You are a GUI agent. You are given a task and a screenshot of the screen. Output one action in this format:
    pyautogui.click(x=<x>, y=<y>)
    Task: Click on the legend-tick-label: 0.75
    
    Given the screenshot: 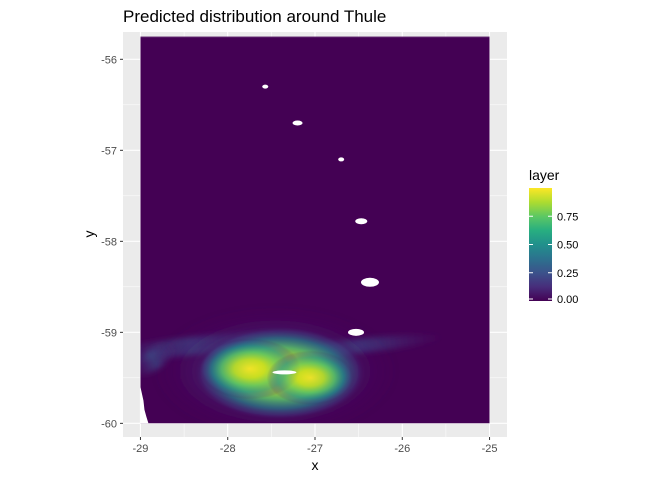 What is the action you would take?
    pyautogui.click(x=567, y=217)
    